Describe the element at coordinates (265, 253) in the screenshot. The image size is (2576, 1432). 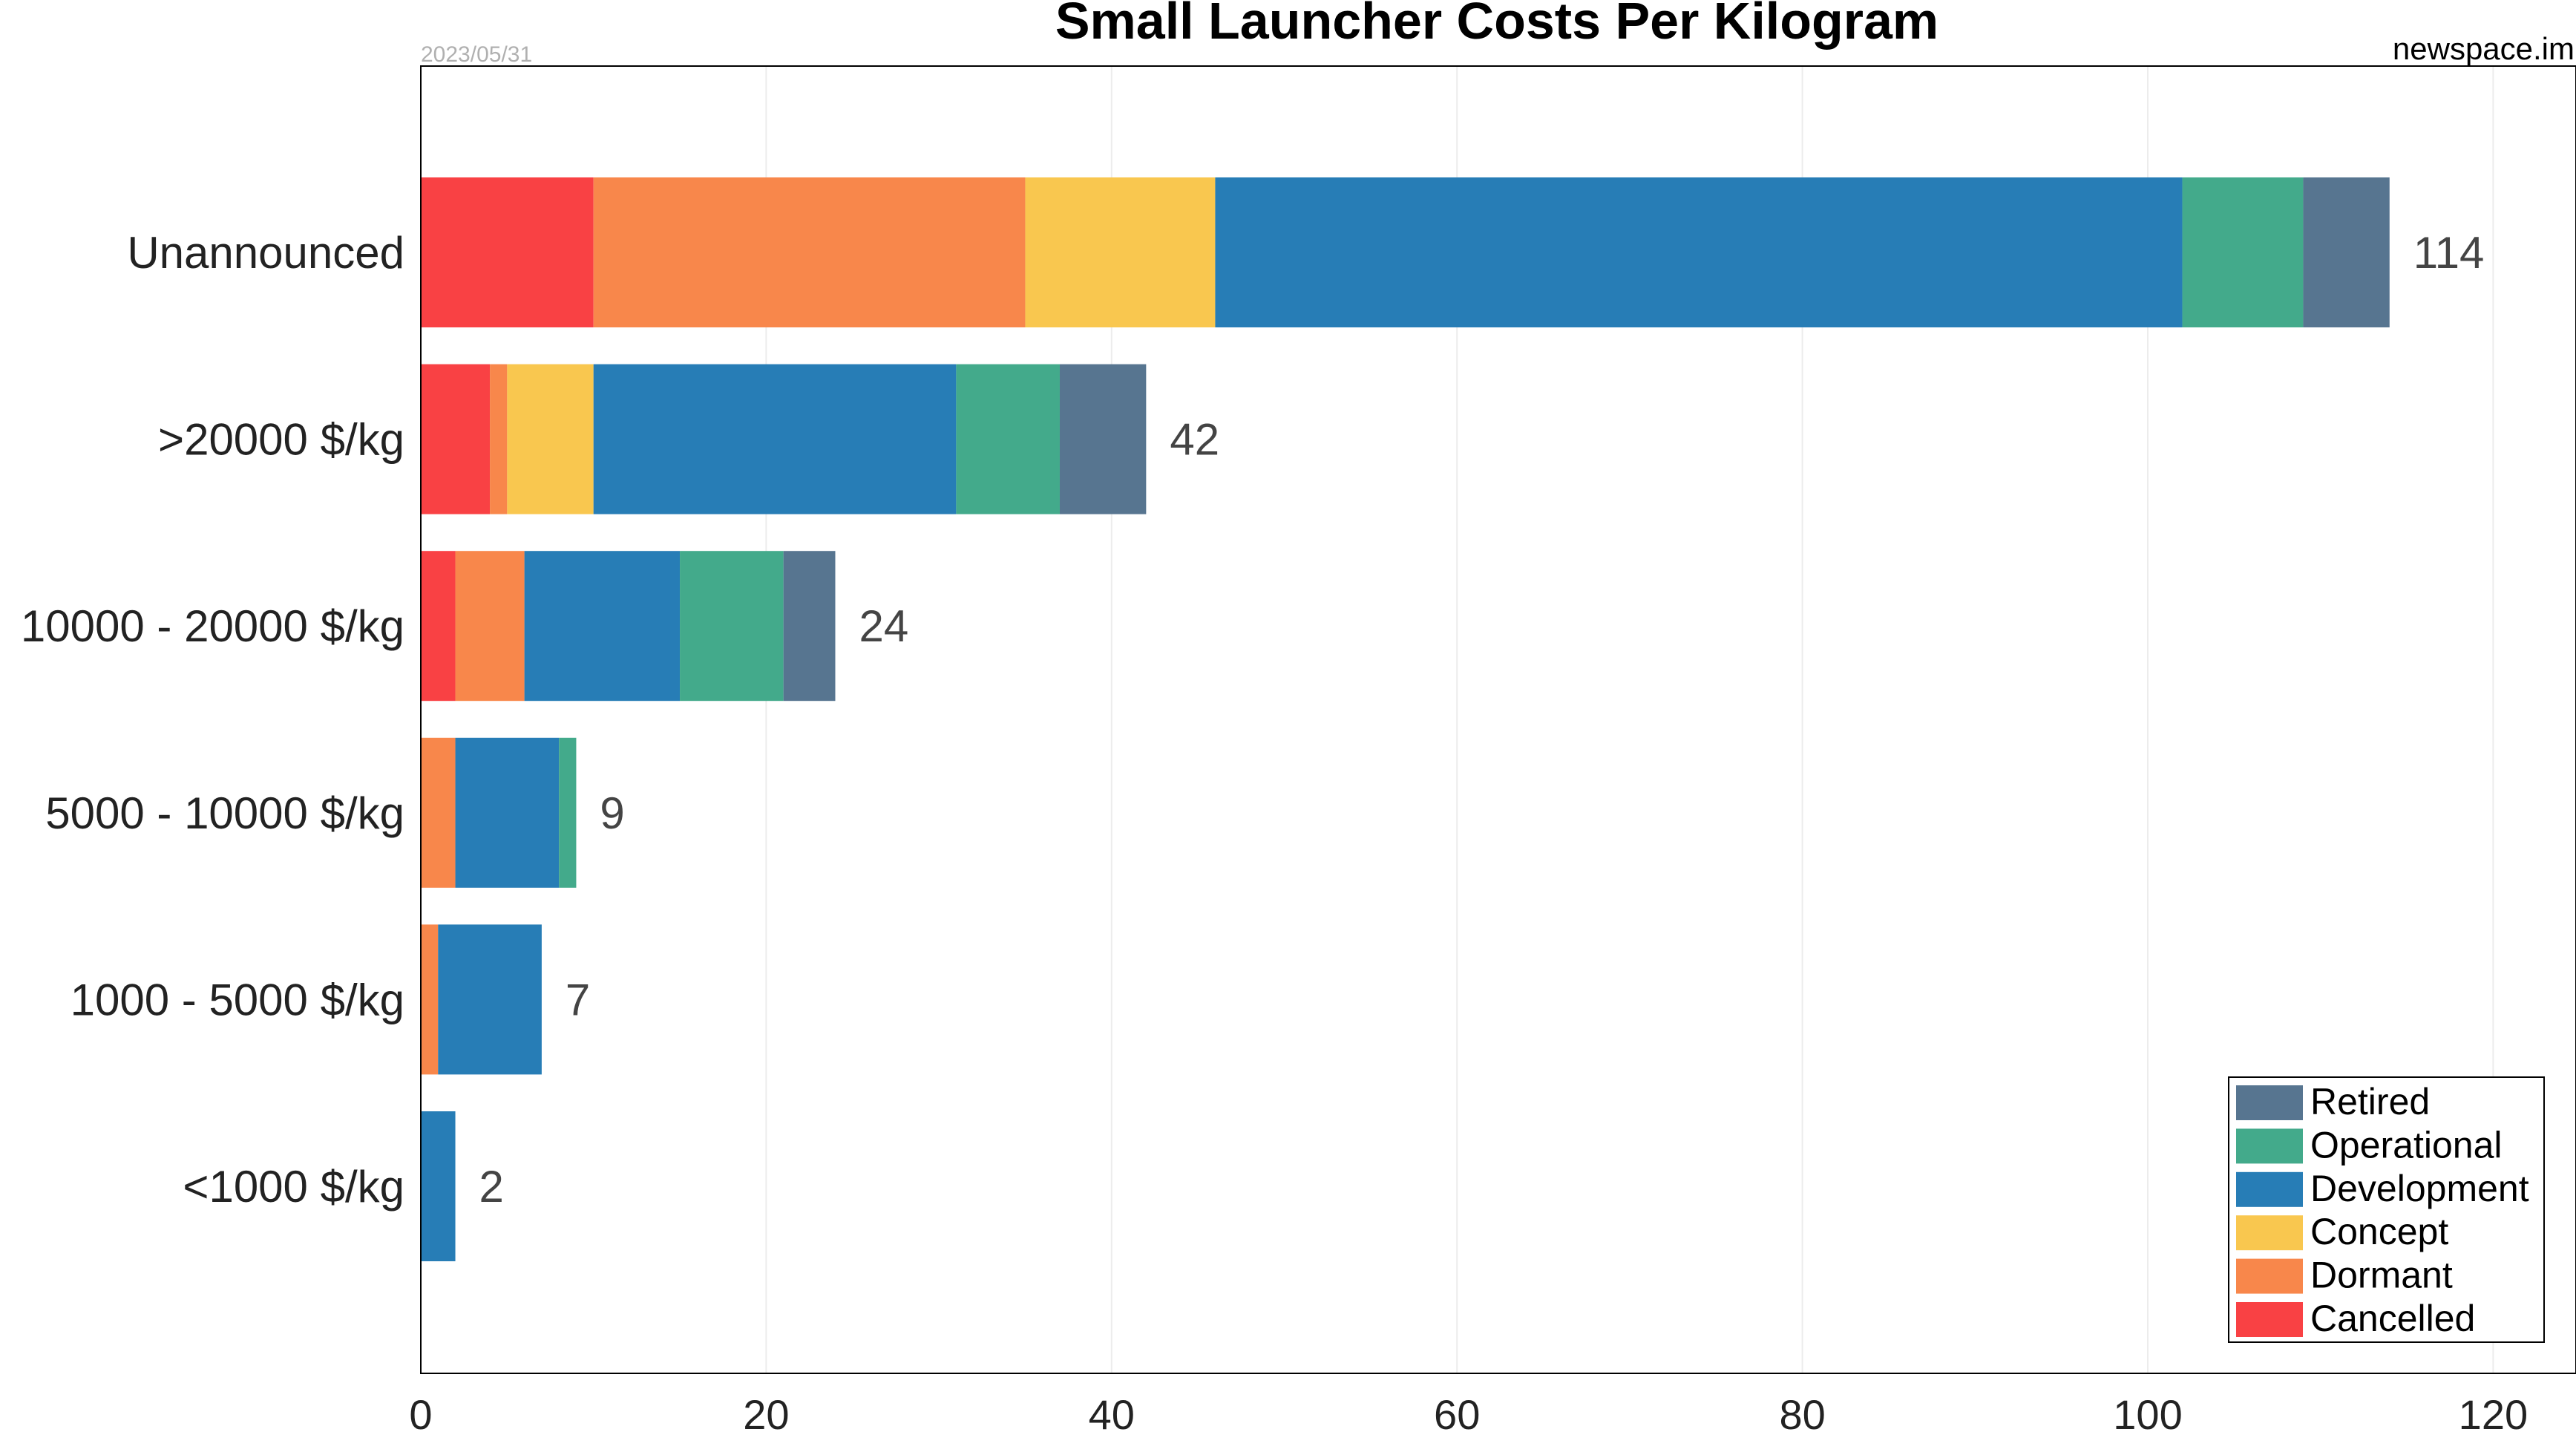
I see `category-label: Unannounced` at that location.